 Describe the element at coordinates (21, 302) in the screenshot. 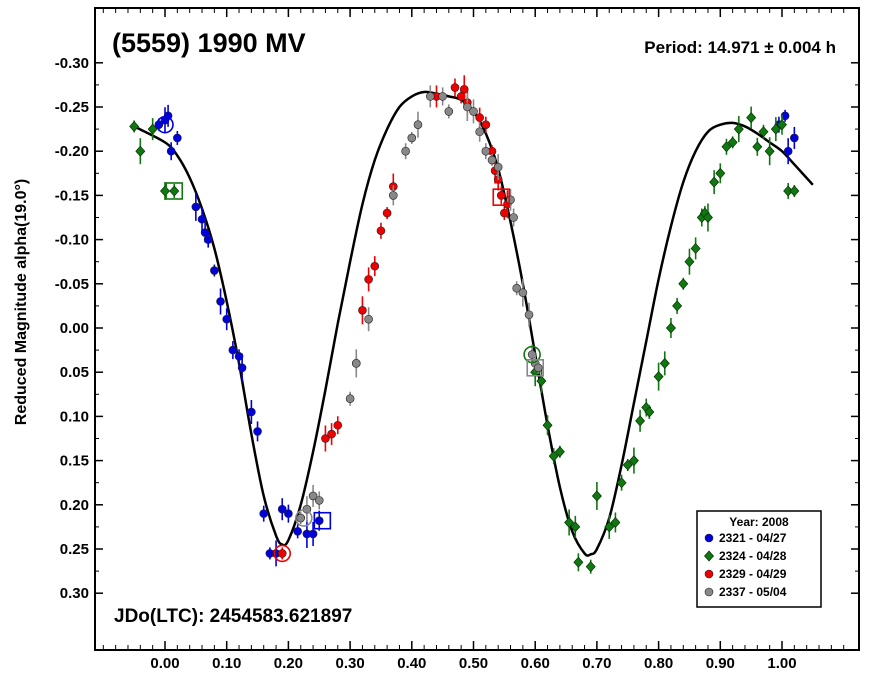

I see `y-axis-label: Reduced Magnitude alpha(19.0°)` at that location.